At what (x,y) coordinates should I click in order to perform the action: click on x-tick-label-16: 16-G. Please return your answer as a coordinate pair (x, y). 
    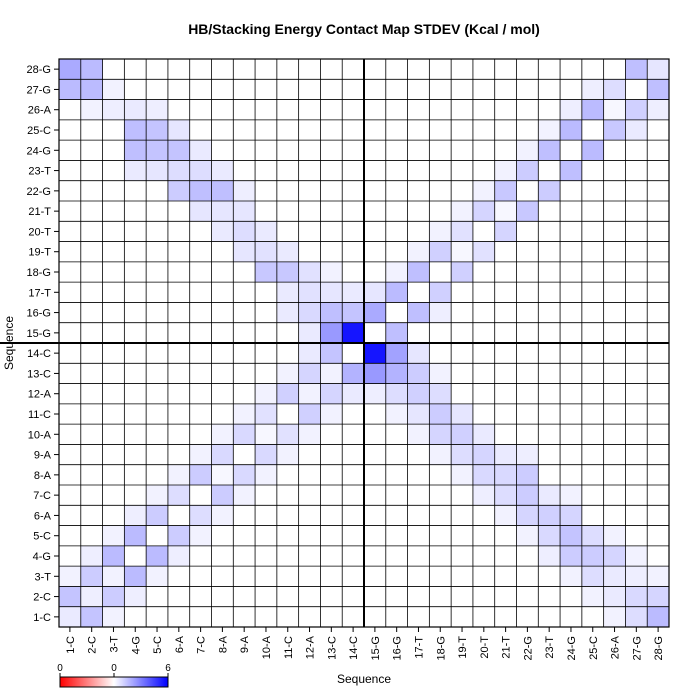
    Looking at the image, I should click on (398, 648).